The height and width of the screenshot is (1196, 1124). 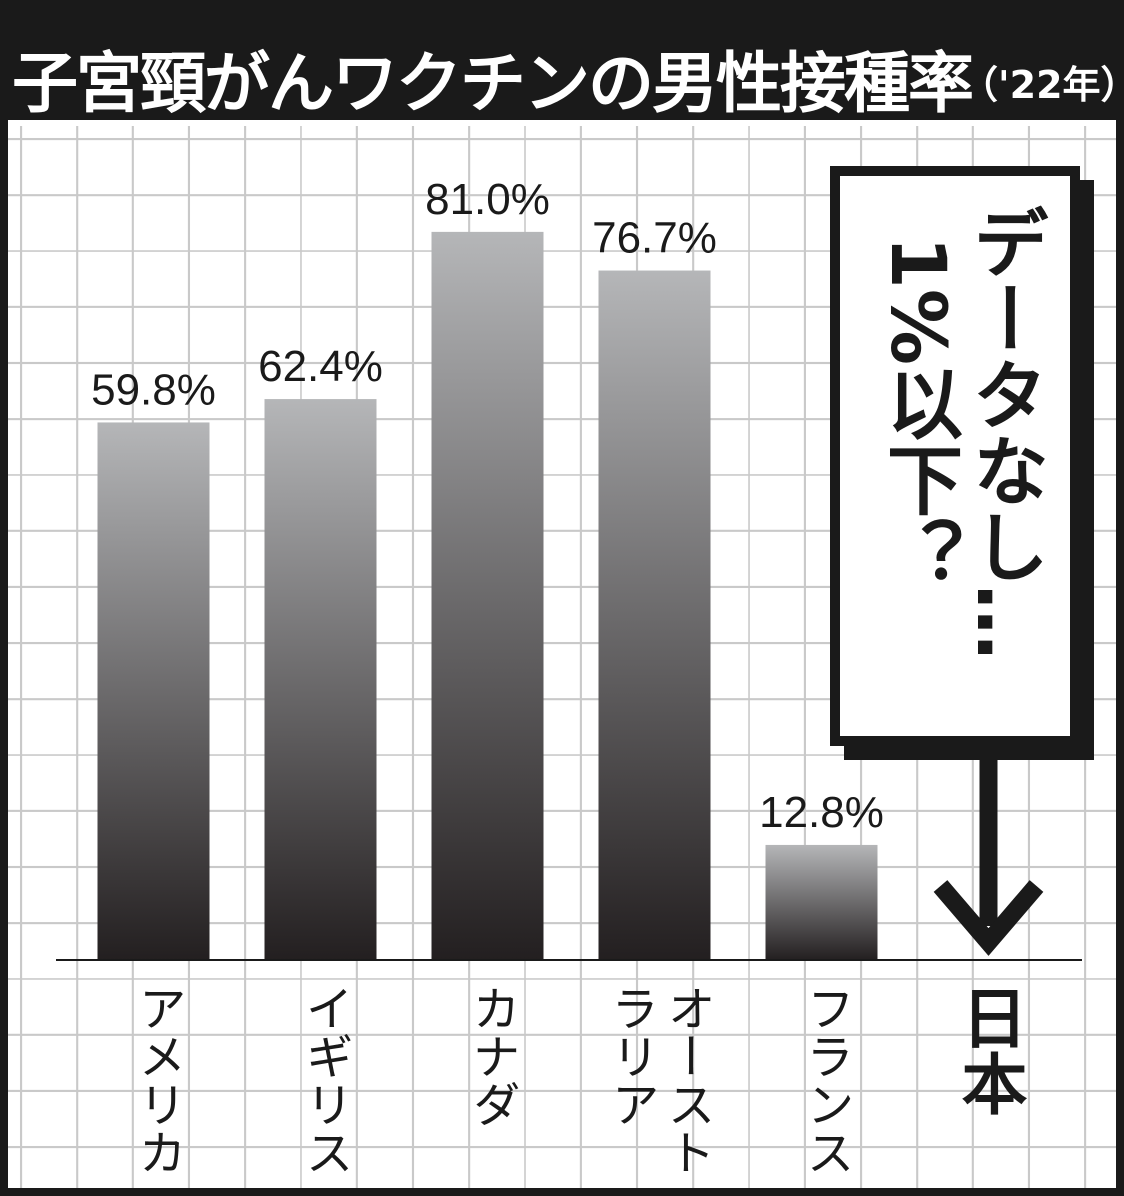 What do you see at coordinates (487, 199) in the screenshot?
I see `value-label: 81.0%` at bounding box center [487, 199].